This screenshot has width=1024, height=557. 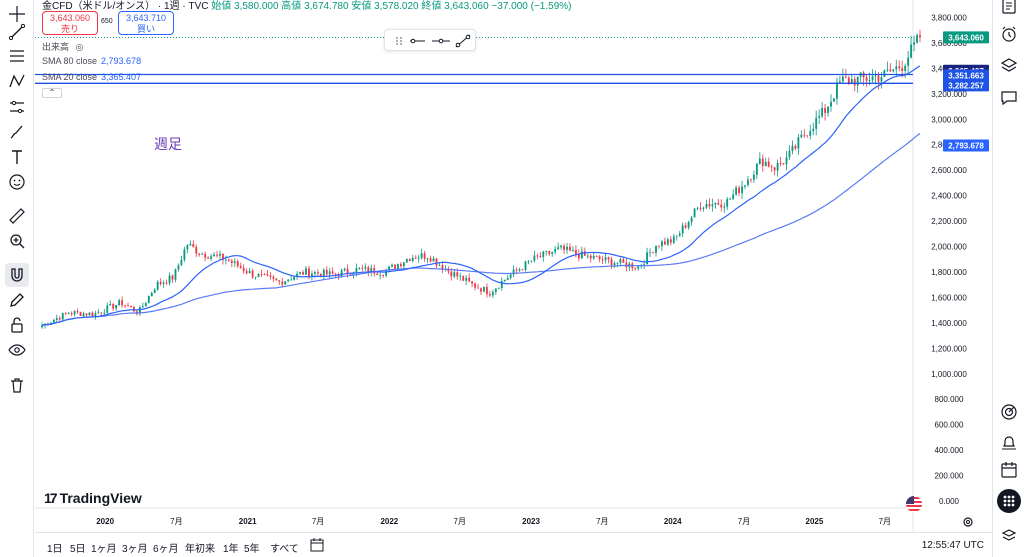 What do you see at coordinates (17, 32) in the screenshot?
I see `trend-line-icon` at bounding box center [17, 32].